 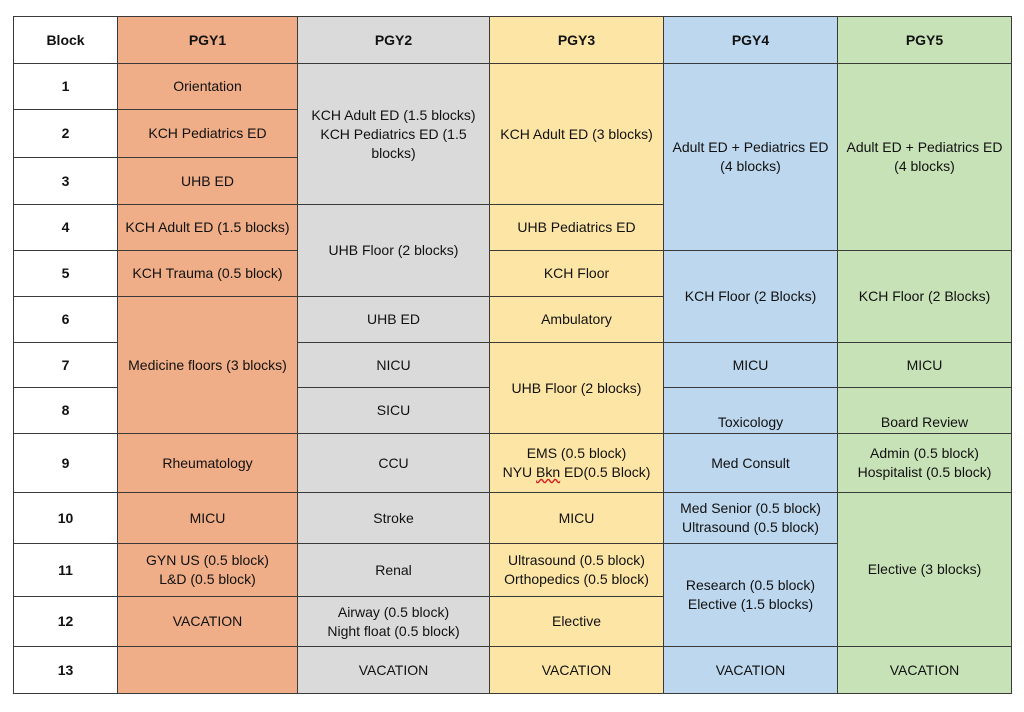 What do you see at coordinates (207, 670) in the screenshot?
I see `pgy1-cell` at bounding box center [207, 670].